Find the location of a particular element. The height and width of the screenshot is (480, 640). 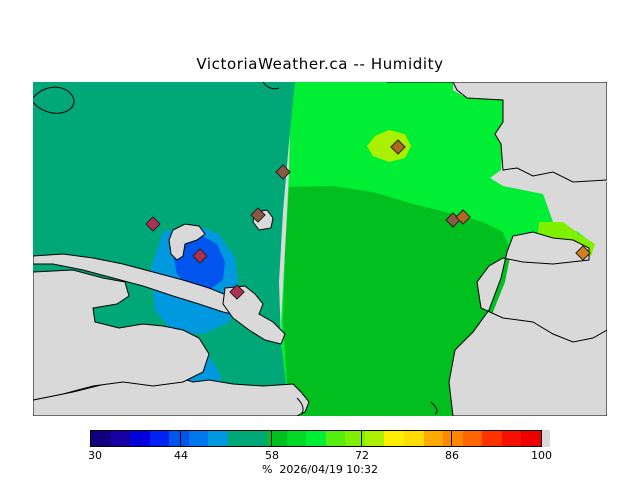

colorbar-tail-swatch is located at coordinates (546, 438).